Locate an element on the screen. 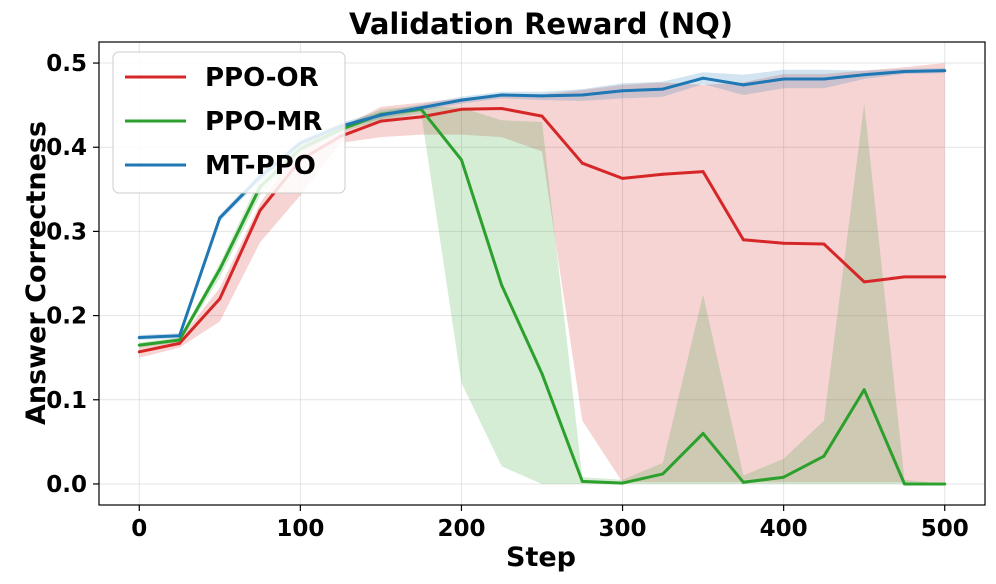  y-tick-label: 0.0 is located at coordinates (66, 485).